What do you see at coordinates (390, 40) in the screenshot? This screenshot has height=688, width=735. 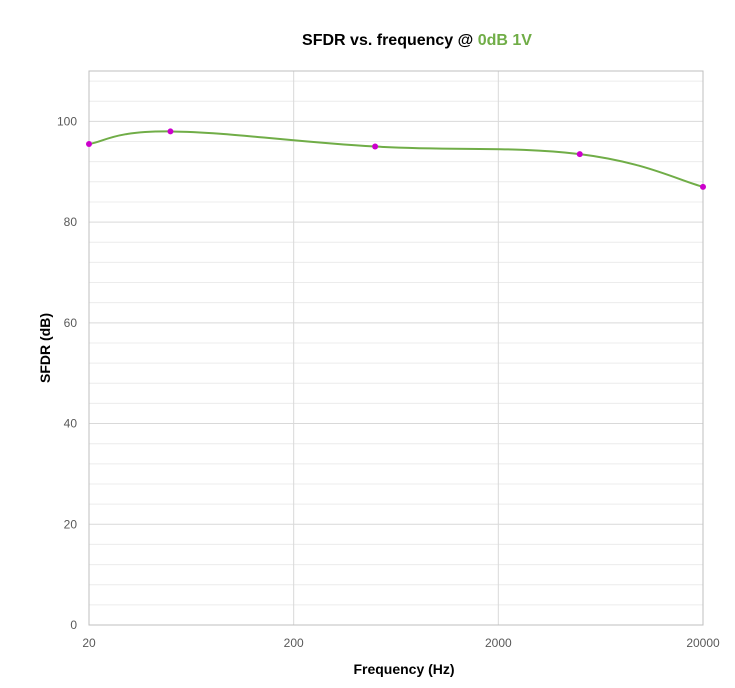 I see `chart-title-prefix: SFDR vs. frequency @` at bounding box center [390, 40].